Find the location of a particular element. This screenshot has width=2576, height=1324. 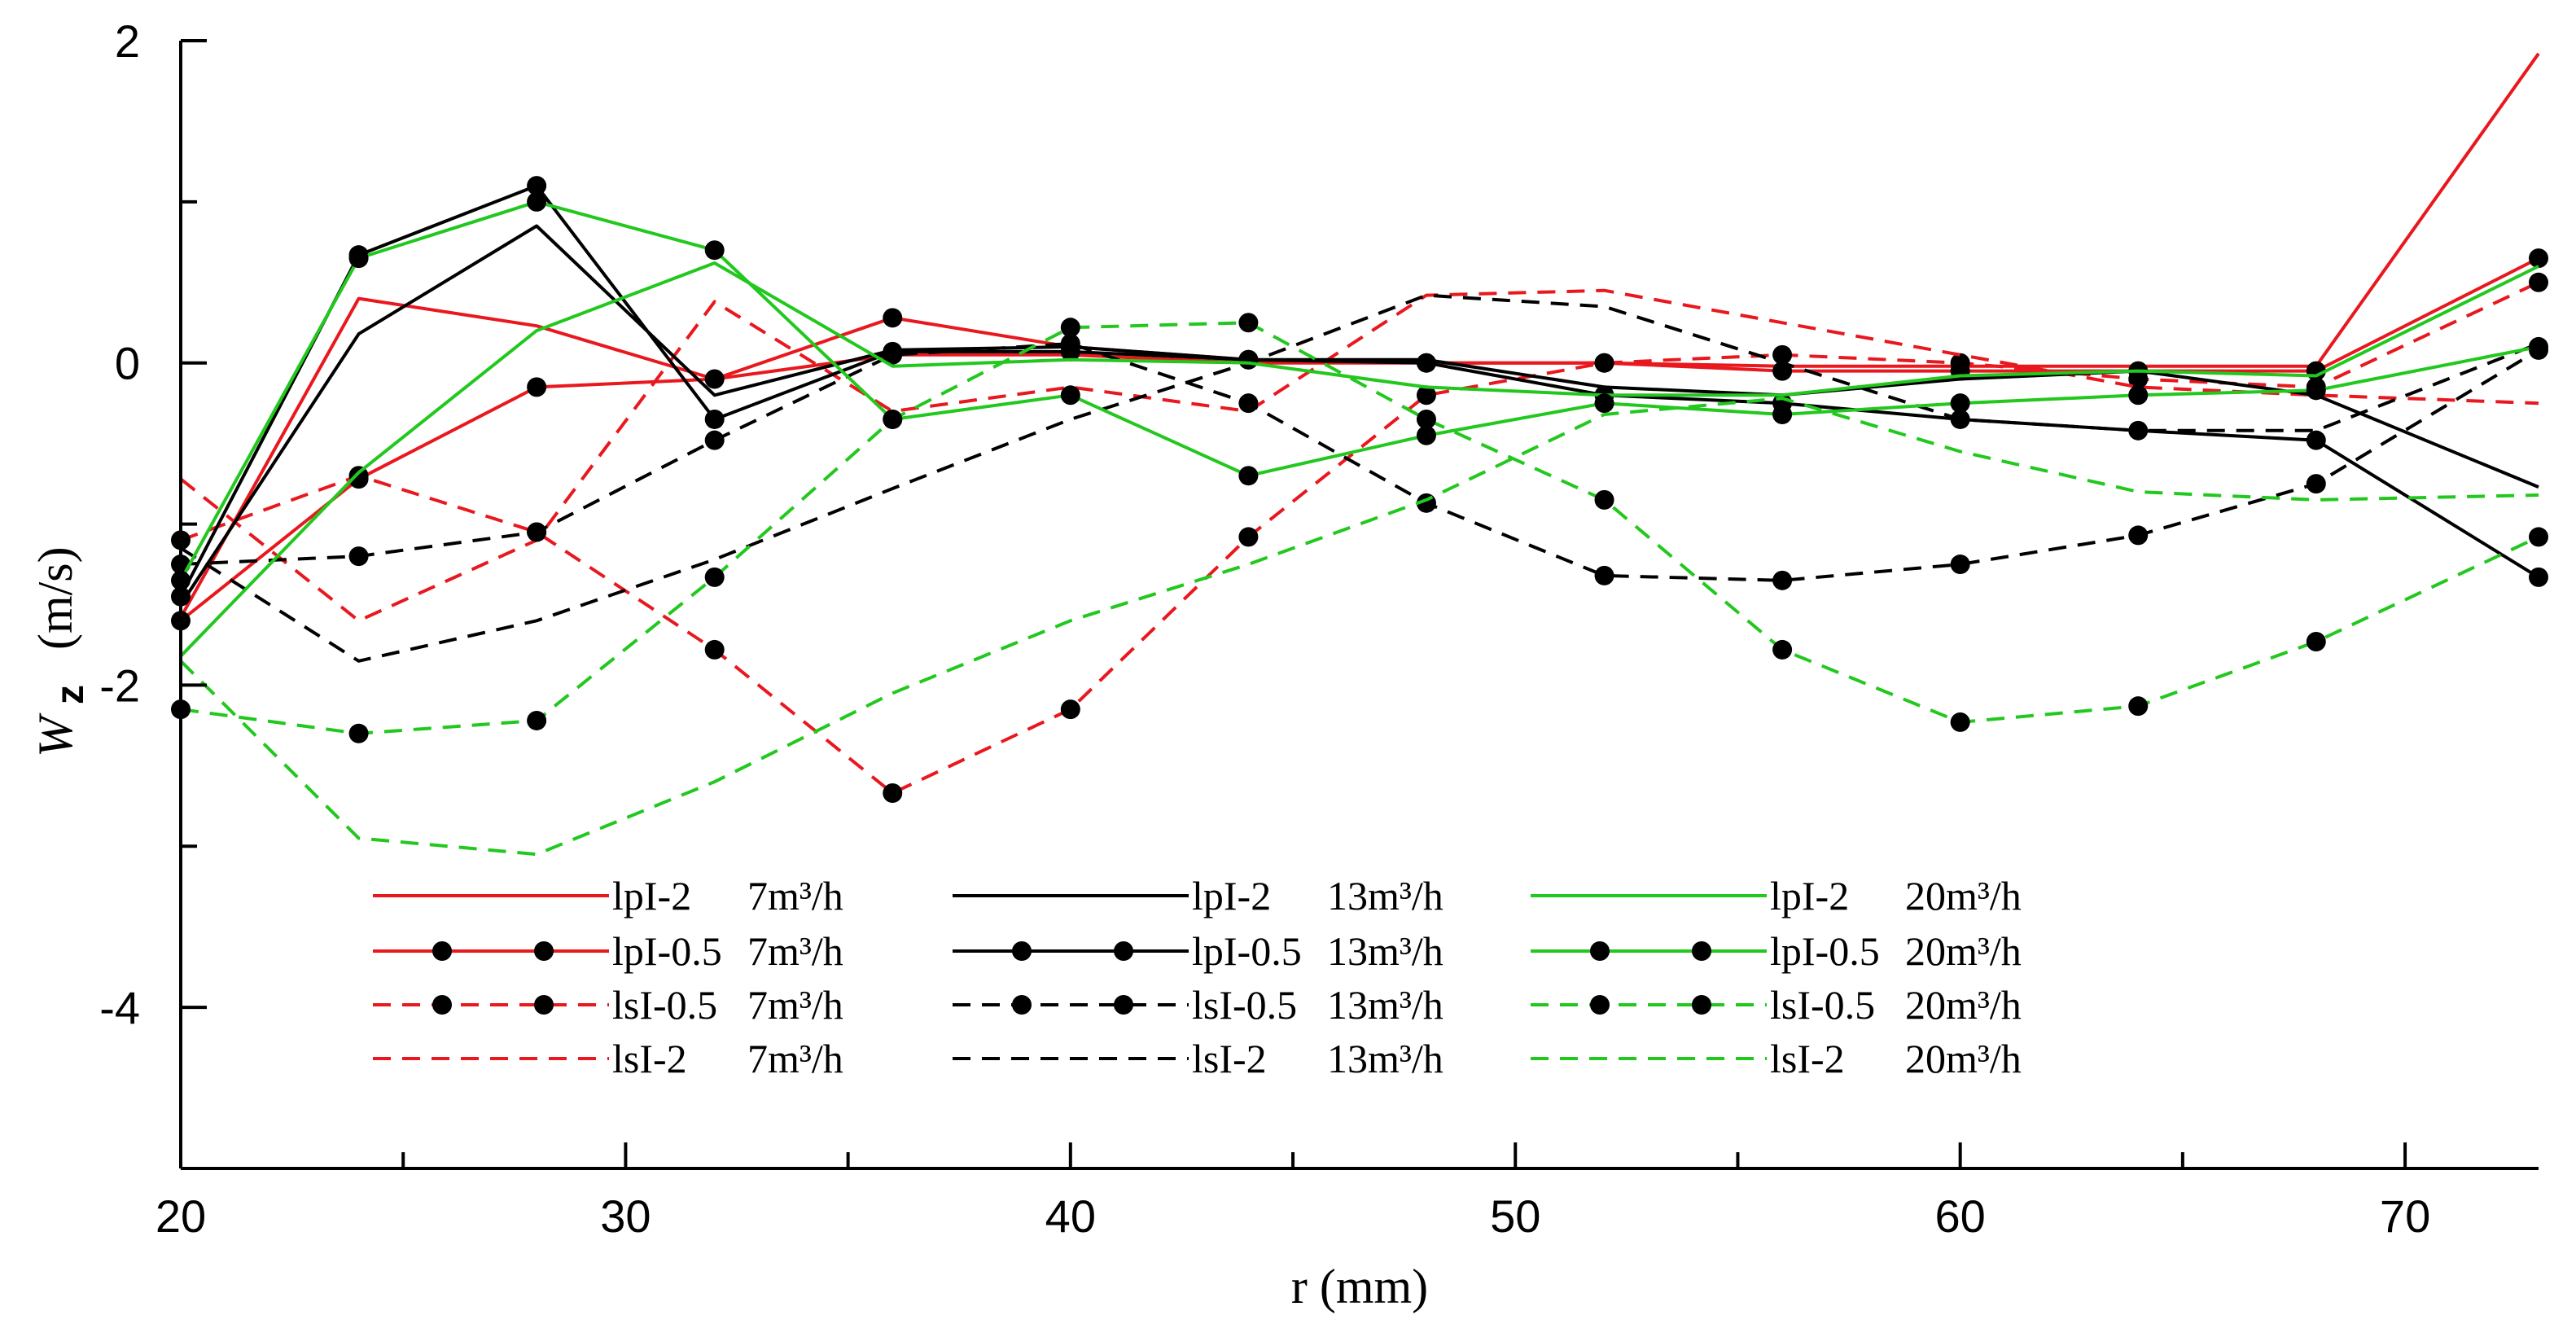

y-axis-unit: (m/s) is located at coordinates (55, 598).